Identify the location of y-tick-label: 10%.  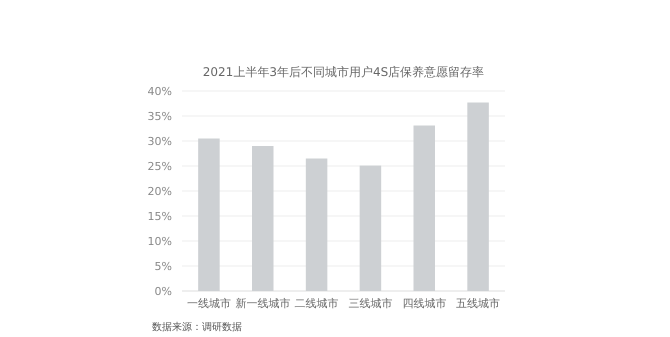
(160, 241).